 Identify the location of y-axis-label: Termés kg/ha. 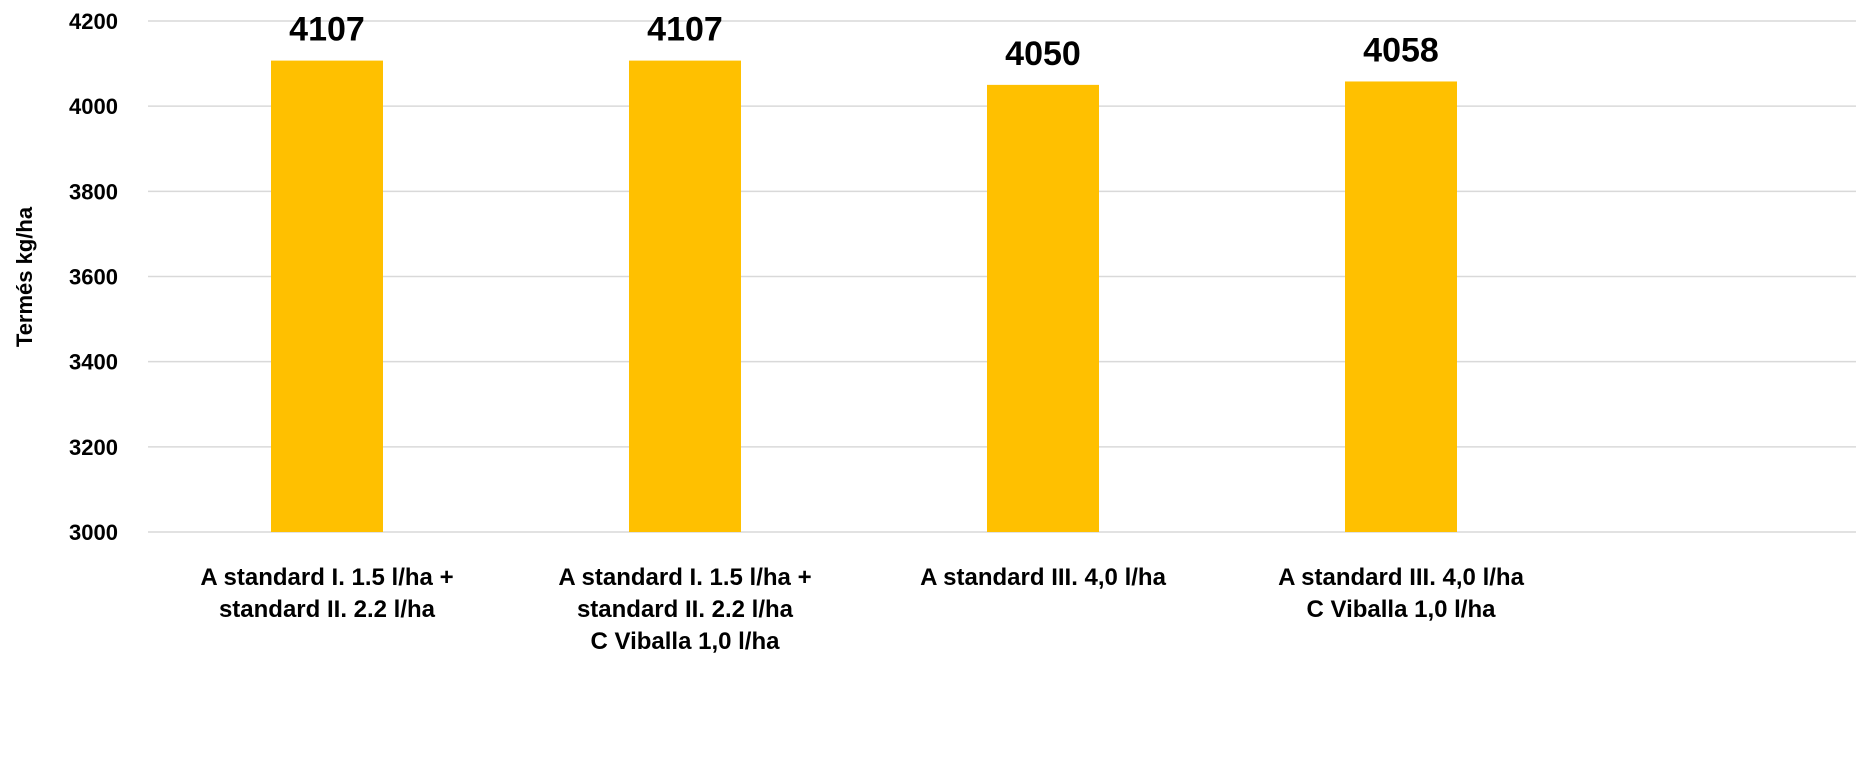
(24, 276).